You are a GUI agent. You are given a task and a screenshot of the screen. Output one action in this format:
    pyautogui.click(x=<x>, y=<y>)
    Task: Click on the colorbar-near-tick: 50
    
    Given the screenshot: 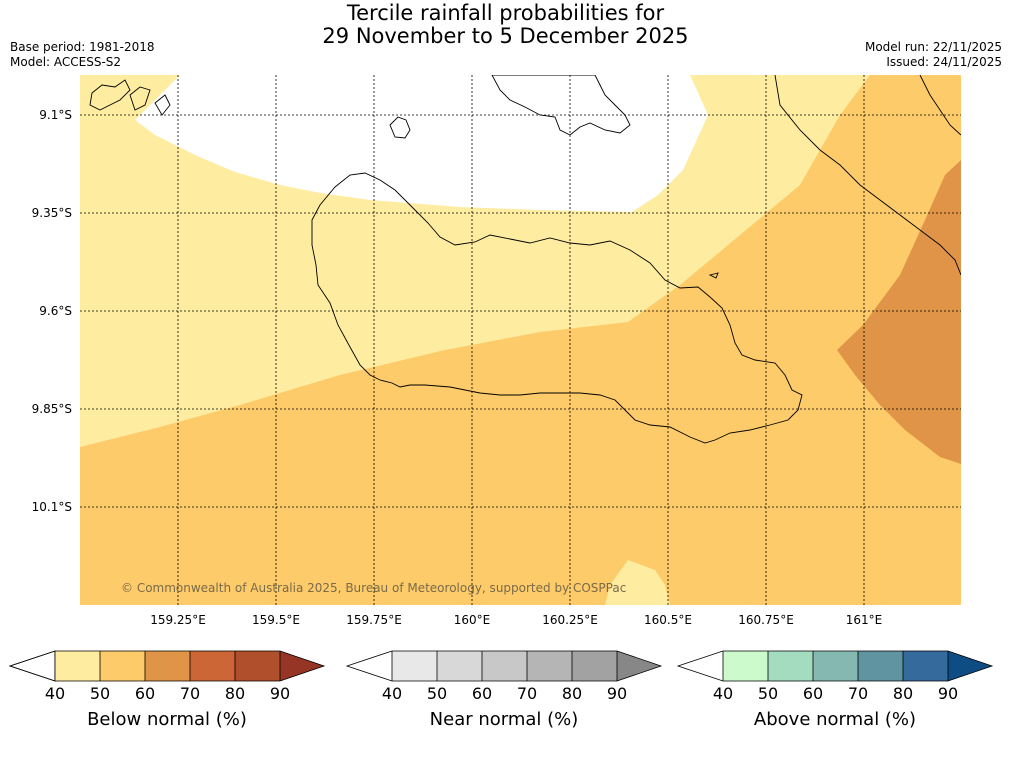 What is the action you would take?
    pyautogui.click(x=437, y=693)
    